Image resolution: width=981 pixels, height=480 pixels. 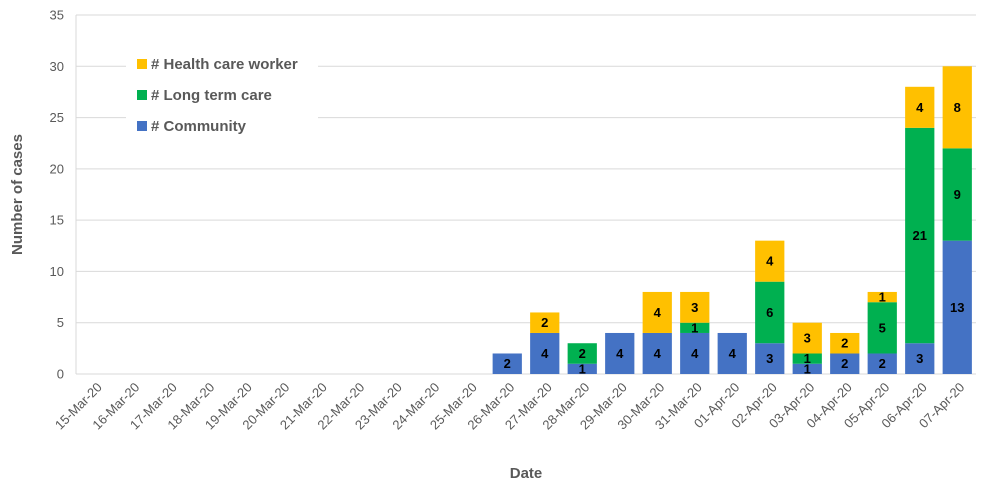 I want to click on y-tick-label: 35, so click(x=57, y=15).